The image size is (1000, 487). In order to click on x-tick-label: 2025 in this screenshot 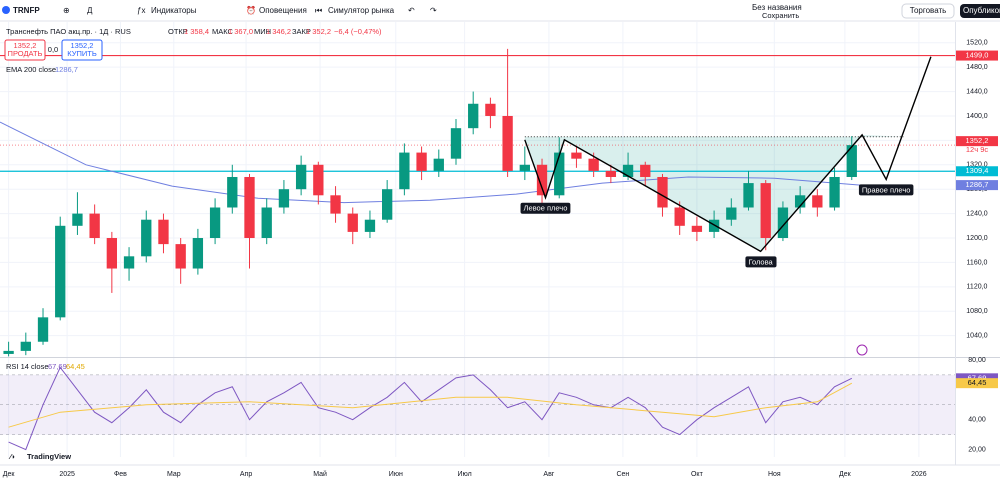, I will do `click(67, 474)`.